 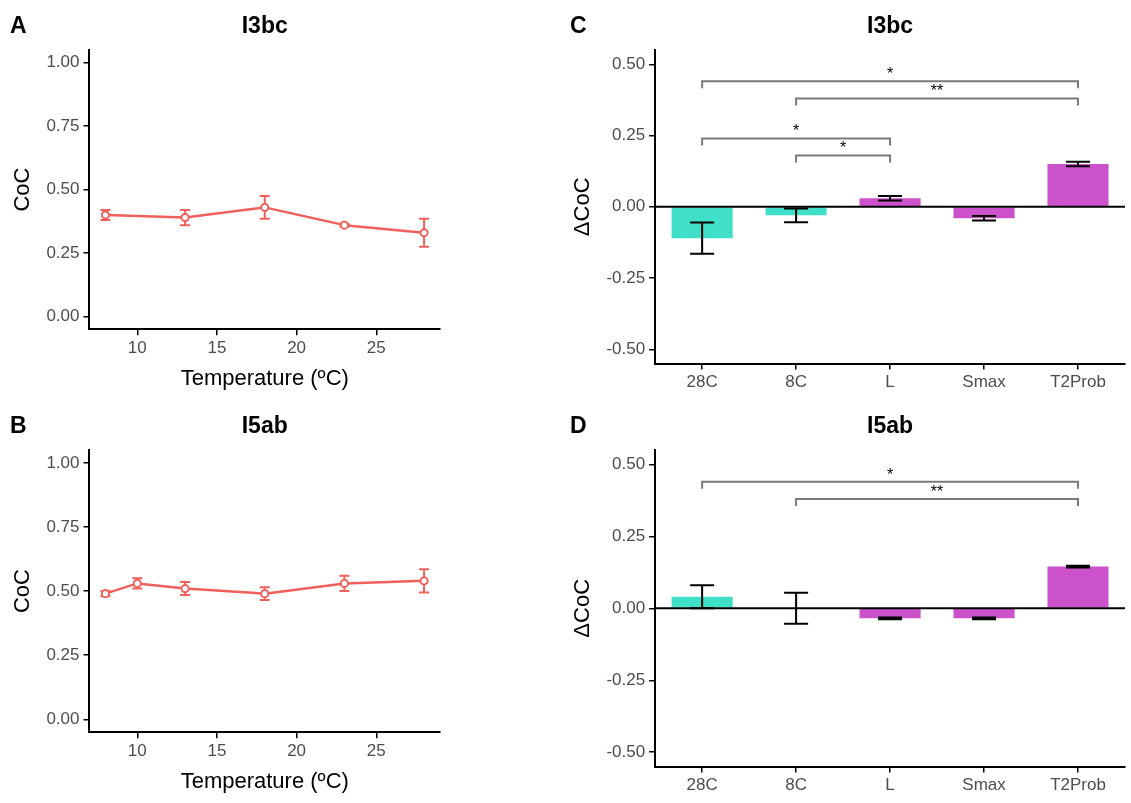 I want to click on text: D, so click(x=578, y=425).